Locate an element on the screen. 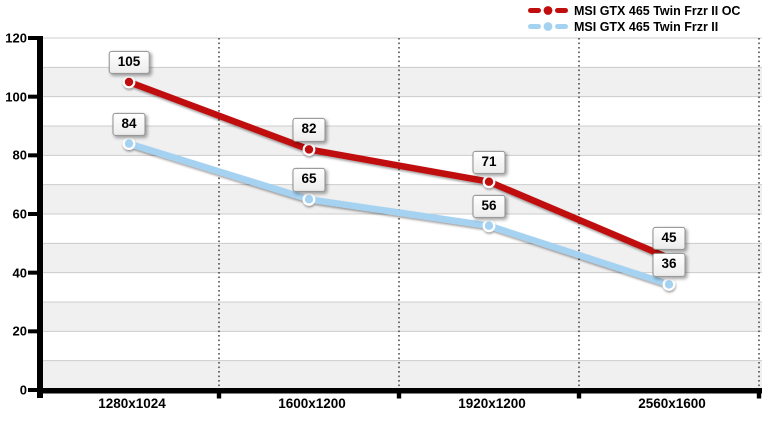  y-axis-label: 100 is located at coordinates (16, 97).